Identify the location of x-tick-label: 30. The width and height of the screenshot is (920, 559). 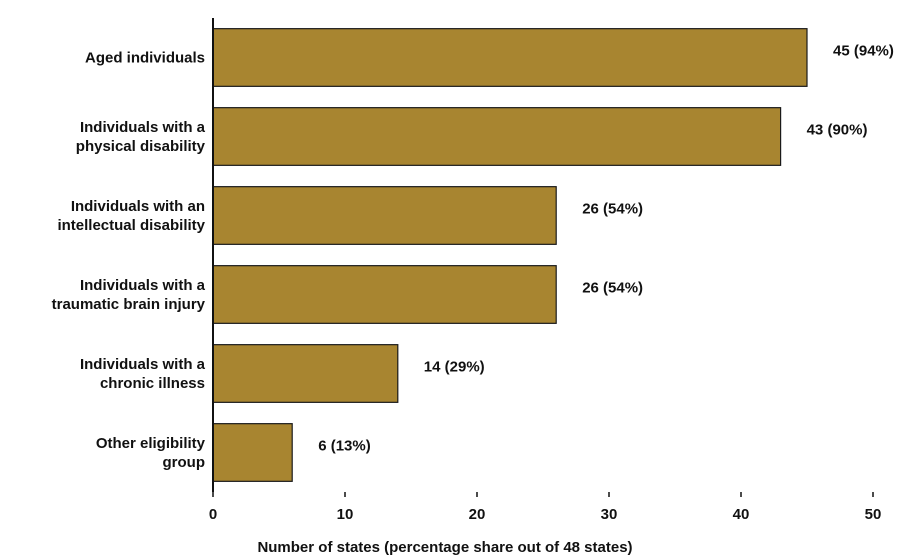
(609, 514).